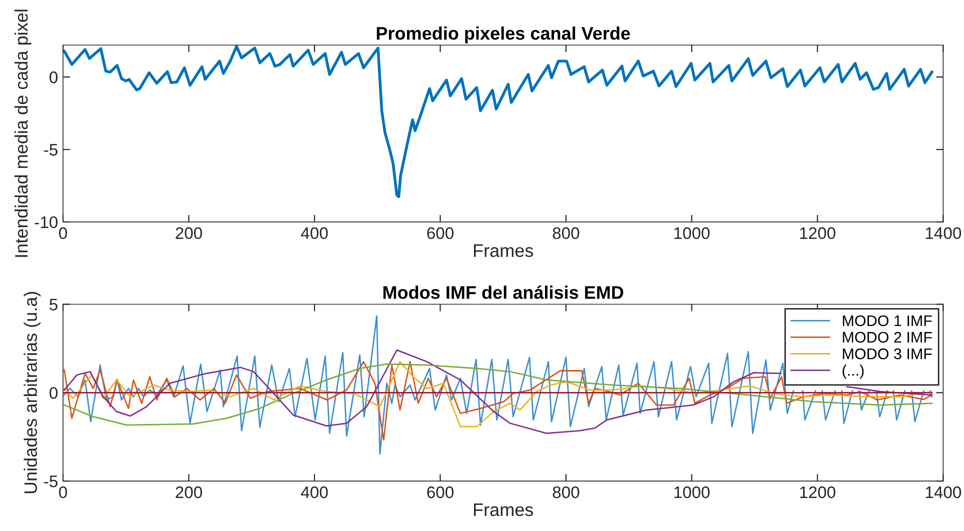  I want to click on legend-label: MODO 1 IMF, so click(887, 320).